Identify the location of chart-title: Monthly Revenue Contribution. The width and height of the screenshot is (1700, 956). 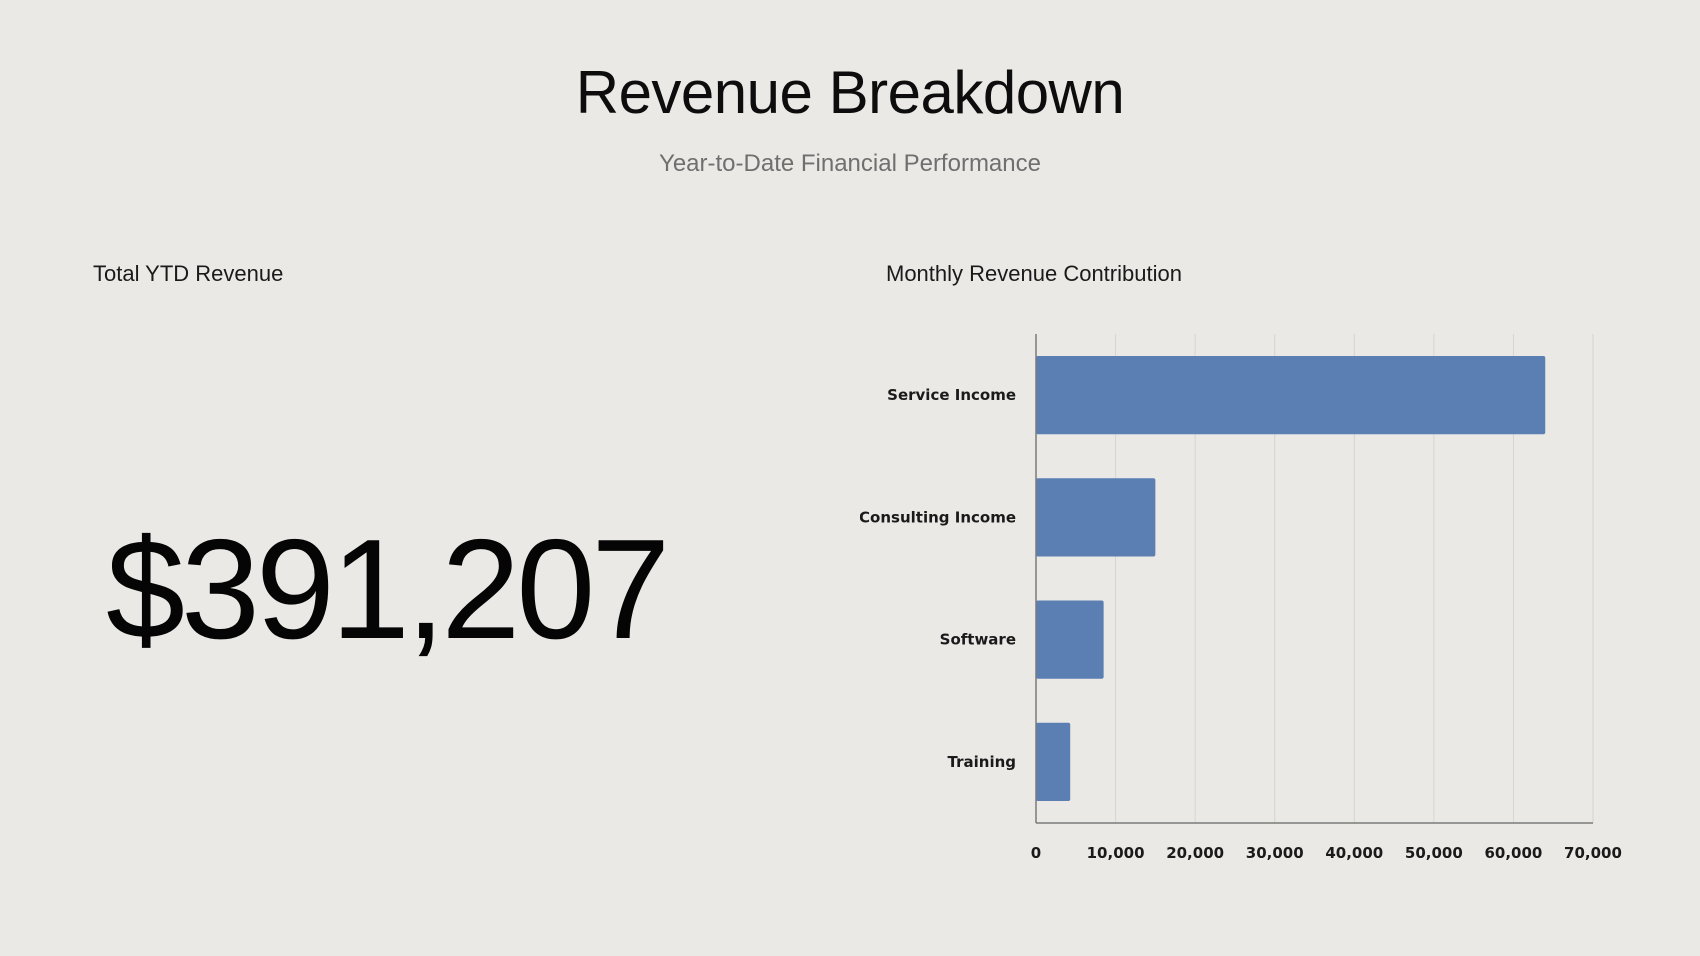
(1034, 273).